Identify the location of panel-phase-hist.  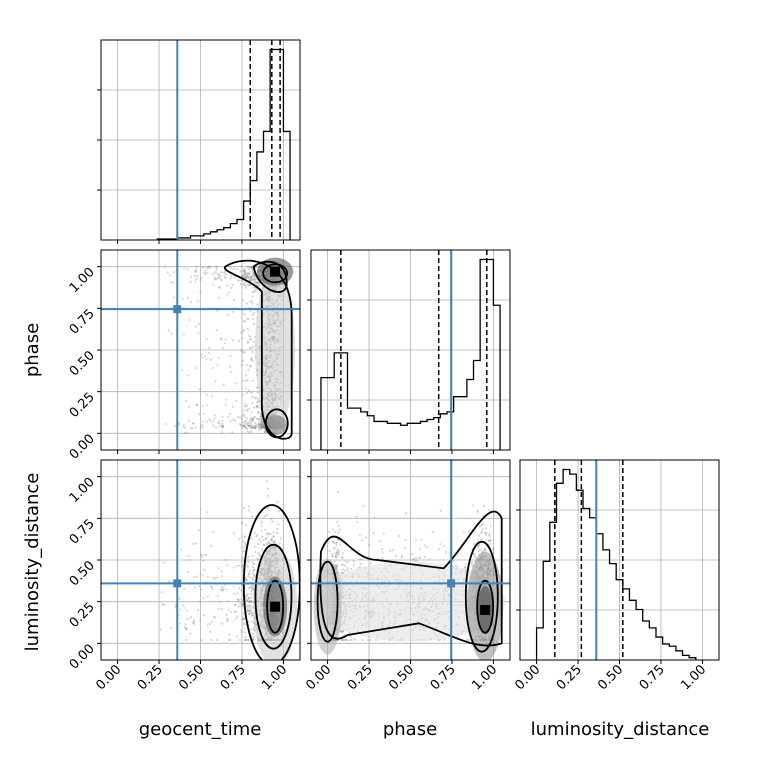
(410, 350).